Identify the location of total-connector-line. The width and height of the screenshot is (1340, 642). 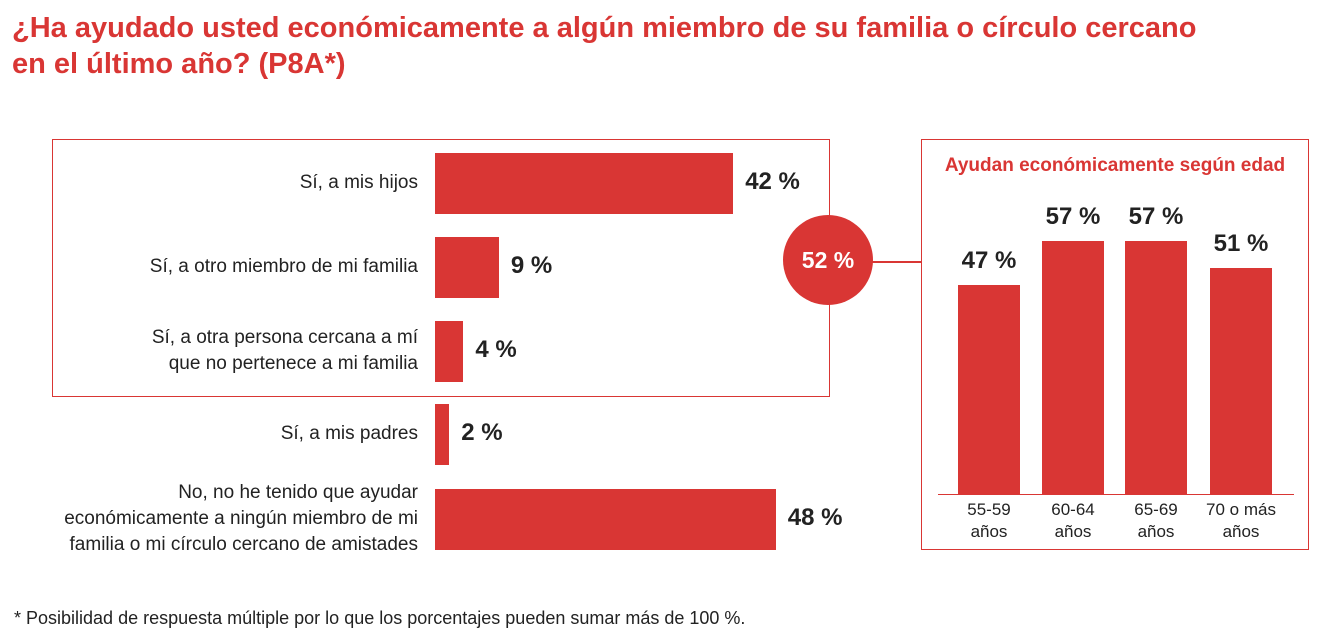
(896, 262).